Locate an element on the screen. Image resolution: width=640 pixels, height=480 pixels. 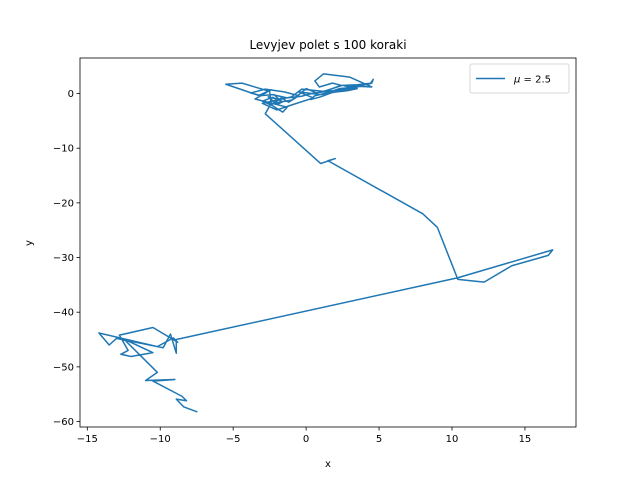
legend: μ = 2.5 is located at coordinates (519, 78).